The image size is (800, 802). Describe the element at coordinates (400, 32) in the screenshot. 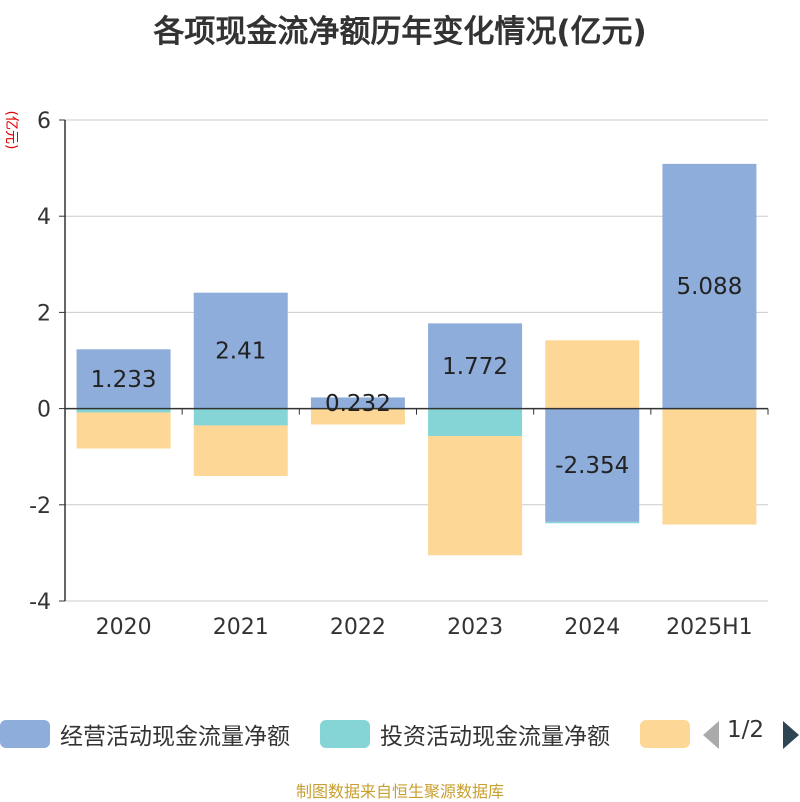

I see `chart-title: 各项现金流净额历年变化情况(亿元)` at that location.